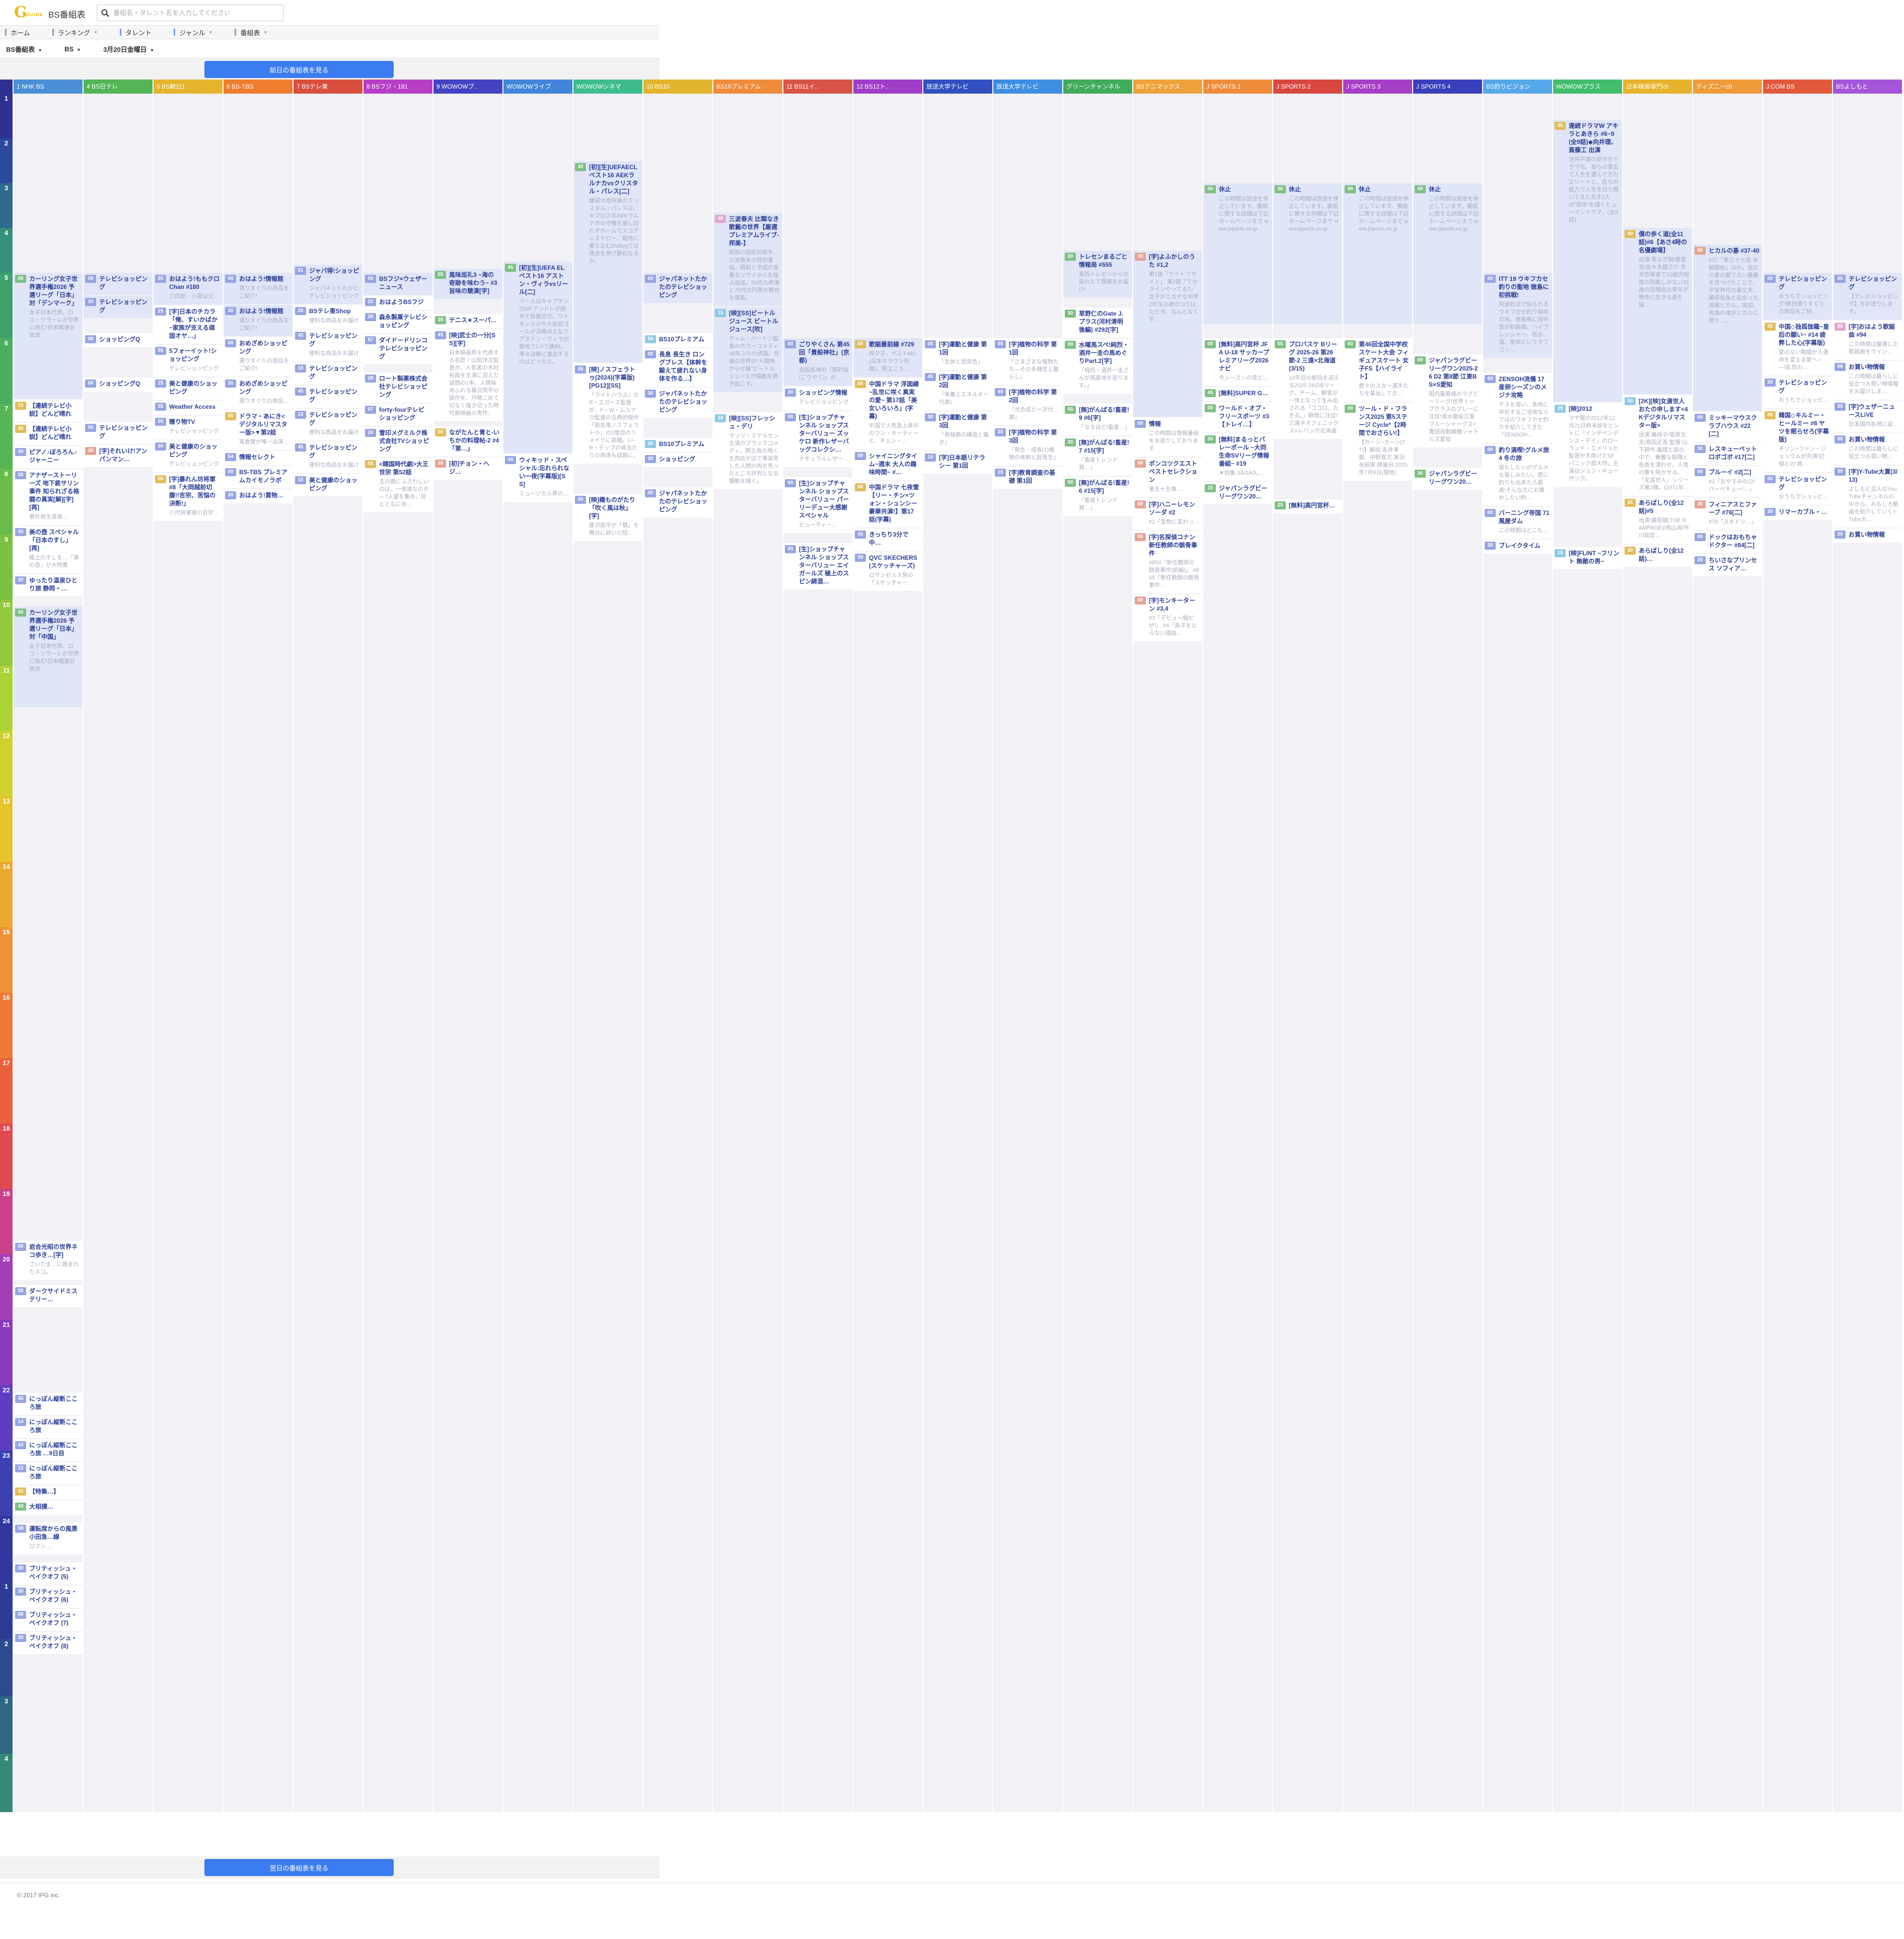  Describe the element at coordinates (53, 1595) in the screenshot. I see `program-title: ブリティッシュ・ベイクオフ (6)` at that location.